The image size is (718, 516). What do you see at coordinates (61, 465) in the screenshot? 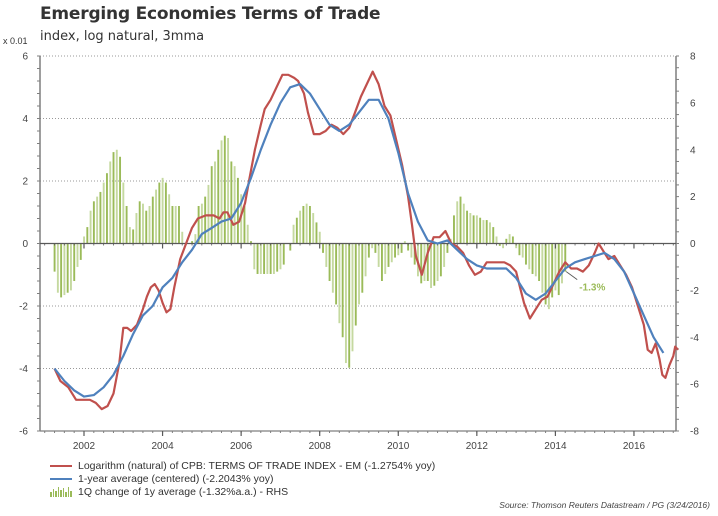
I see `legend-swatch-red` at bounding box center [61, 465].